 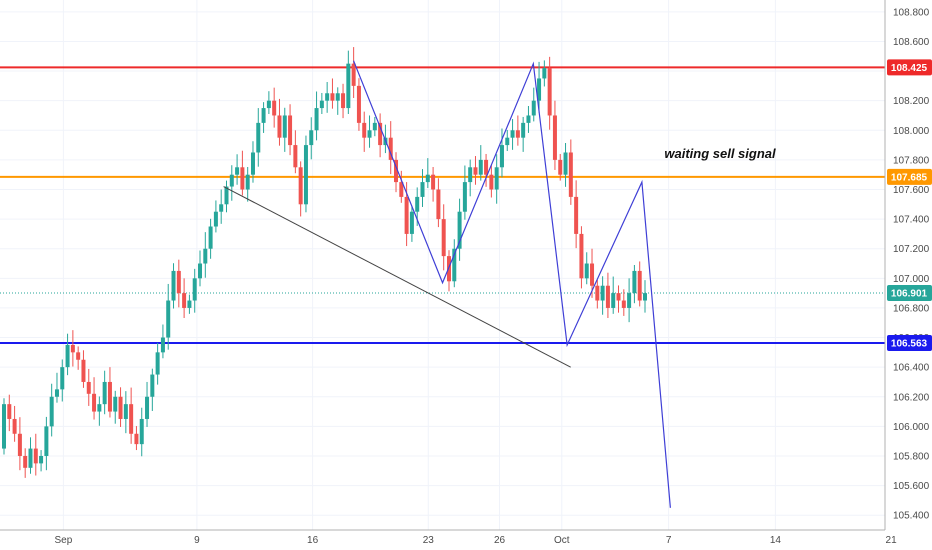 I want to click on resistance-badge, so click(x=909, y=67).